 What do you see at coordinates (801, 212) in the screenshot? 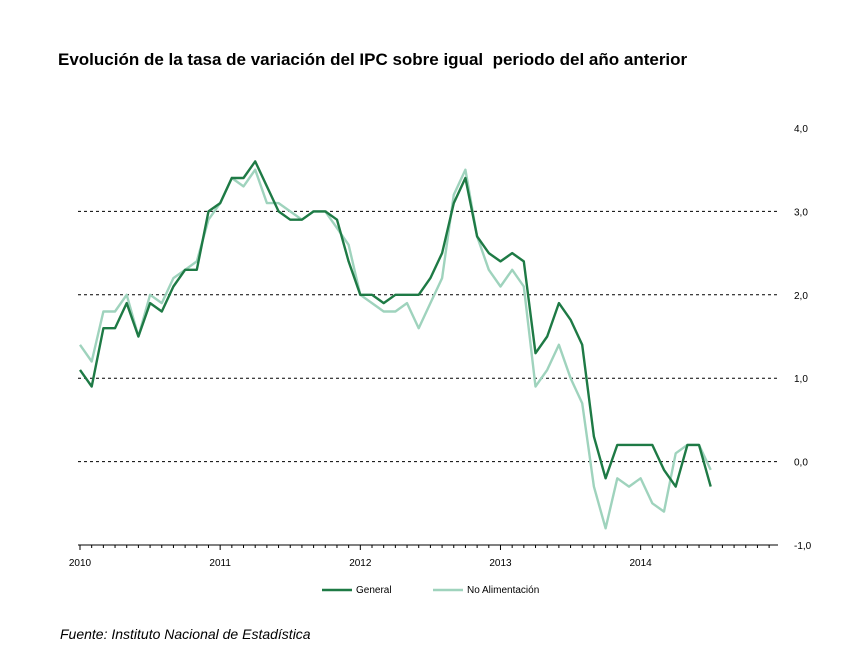
I see `y-tick-label: 3,0` at bounding box center [801, 212].